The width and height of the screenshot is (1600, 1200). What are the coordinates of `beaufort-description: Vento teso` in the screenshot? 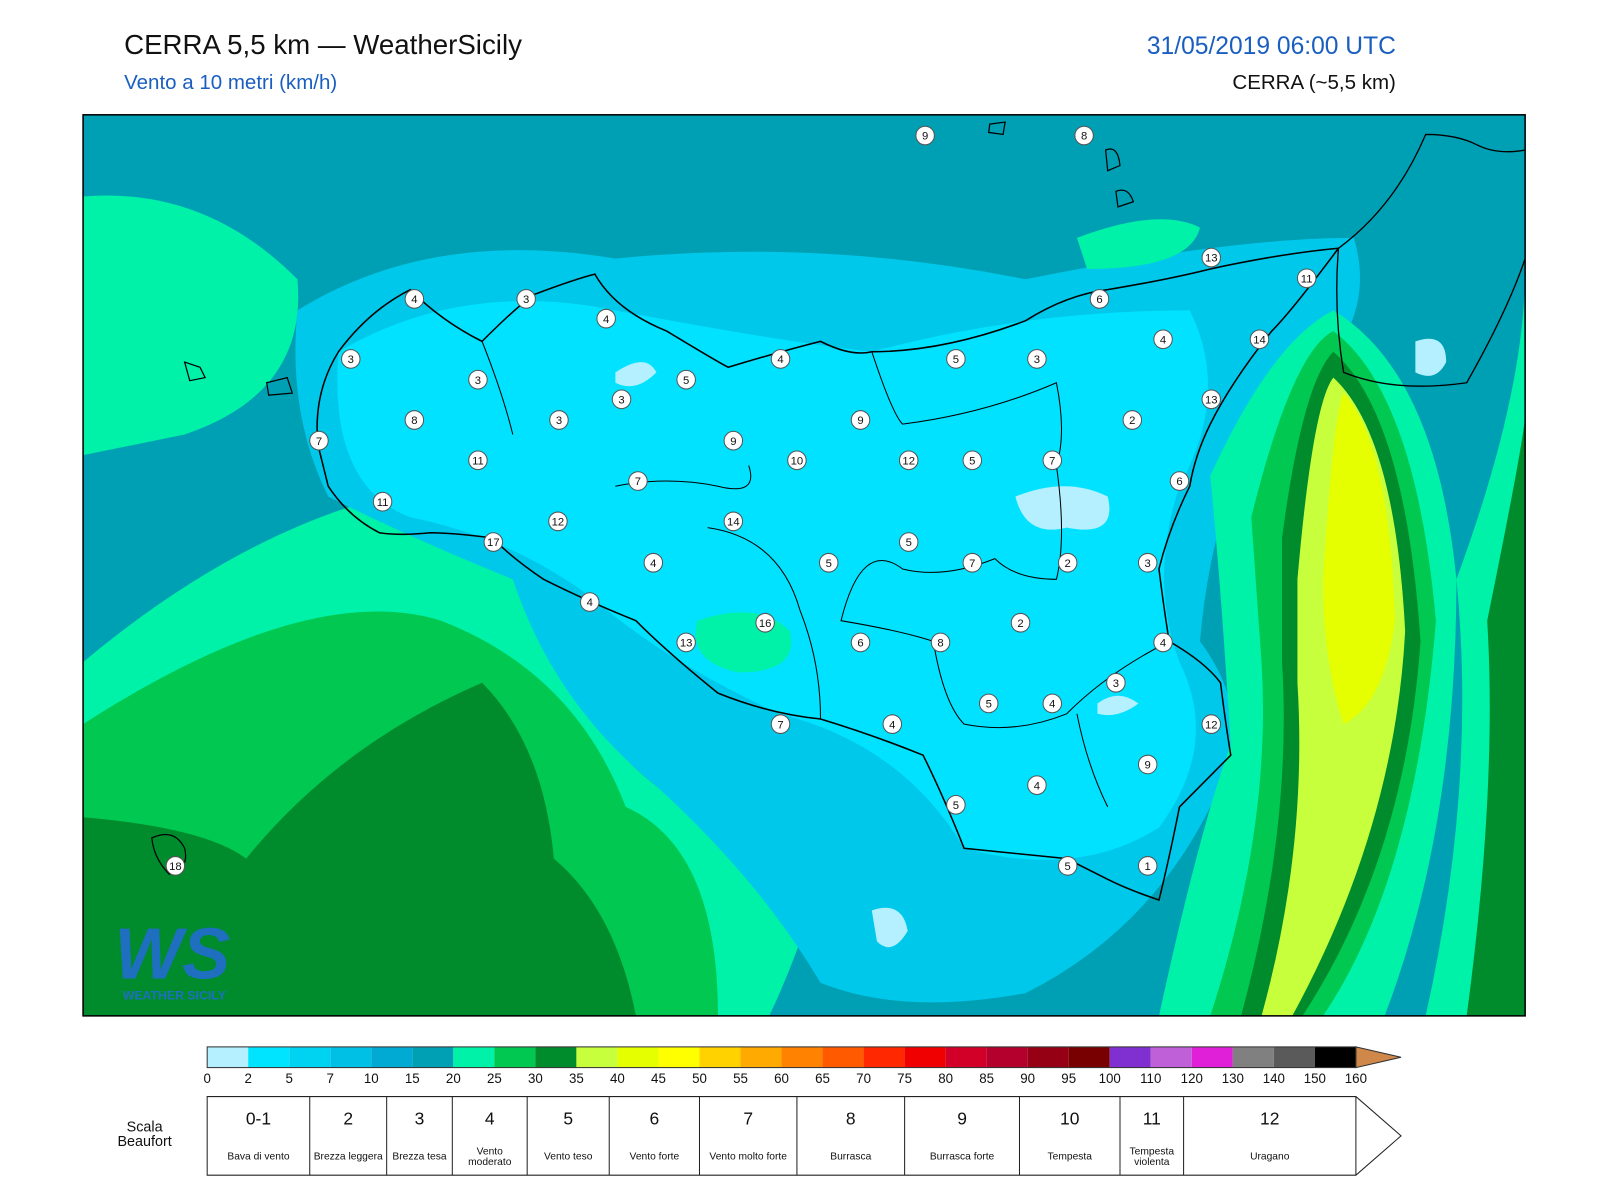 It's located at (568, 1157).